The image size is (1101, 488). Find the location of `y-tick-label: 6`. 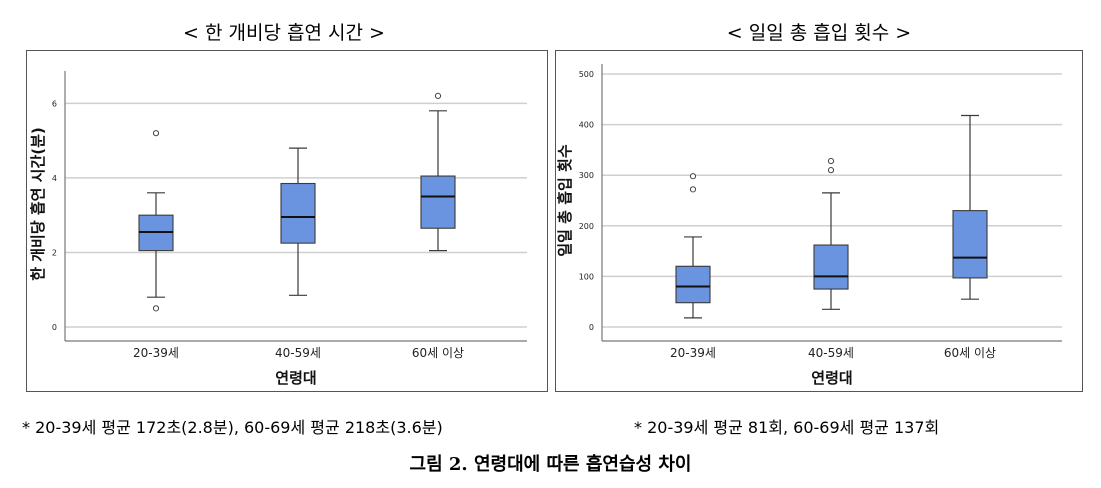

y-tick-label: 6 is located at coordinates (54, 103).